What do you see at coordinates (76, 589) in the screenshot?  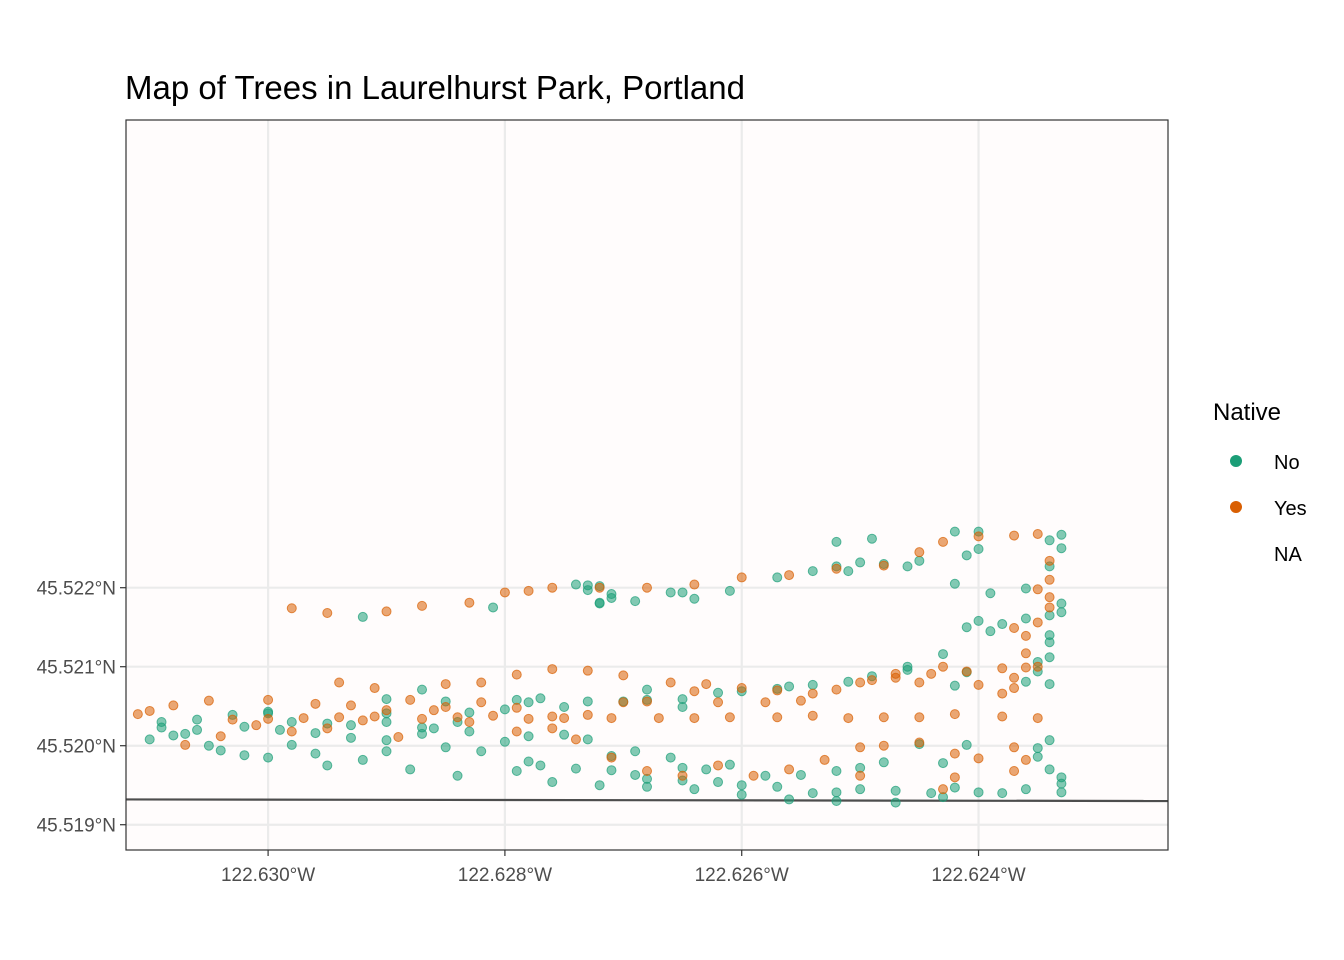 I see `y-tick-label: 45.522°N` at bounding box center [76, 589].